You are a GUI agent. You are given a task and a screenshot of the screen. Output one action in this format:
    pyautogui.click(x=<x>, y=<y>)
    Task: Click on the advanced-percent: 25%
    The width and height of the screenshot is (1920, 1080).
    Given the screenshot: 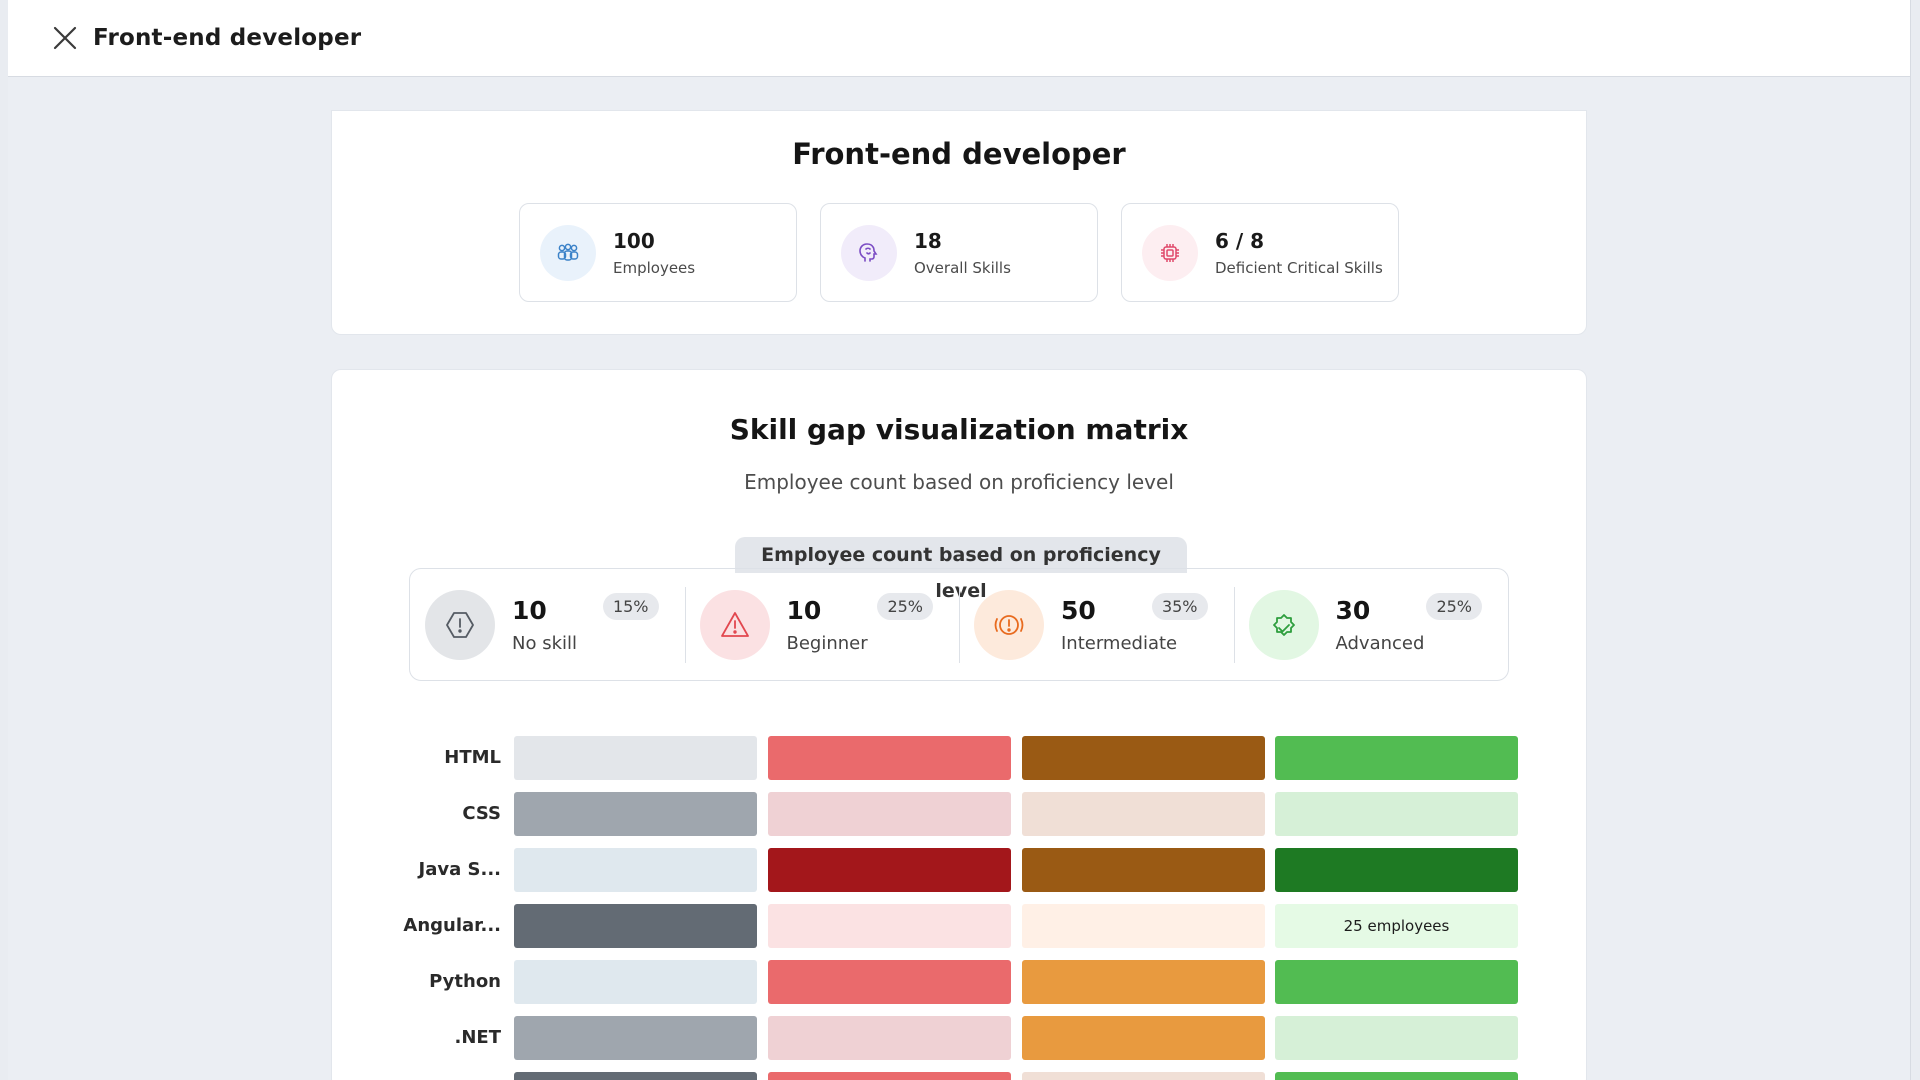 What is the action you would take?
    pyautogui.click(x=1454, y=606)
    